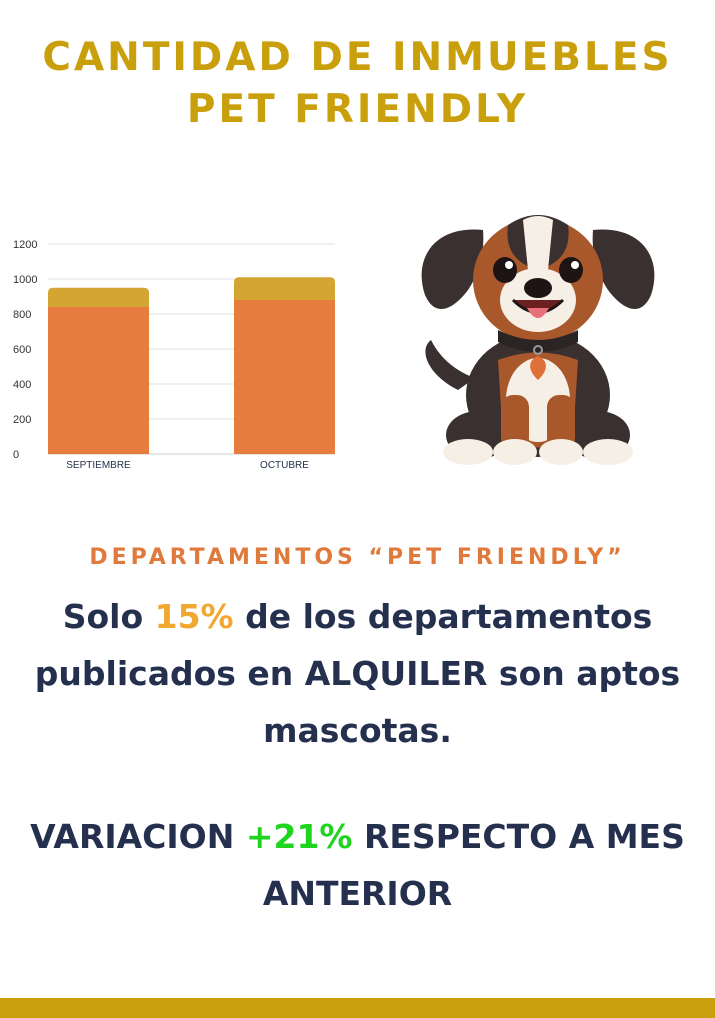 Image resolution: width=715 pixels, height=1018 pixels. Describe the element at coordinates (25, 245) in the screenshot. I see `y-tick-label: 1200` at that location.